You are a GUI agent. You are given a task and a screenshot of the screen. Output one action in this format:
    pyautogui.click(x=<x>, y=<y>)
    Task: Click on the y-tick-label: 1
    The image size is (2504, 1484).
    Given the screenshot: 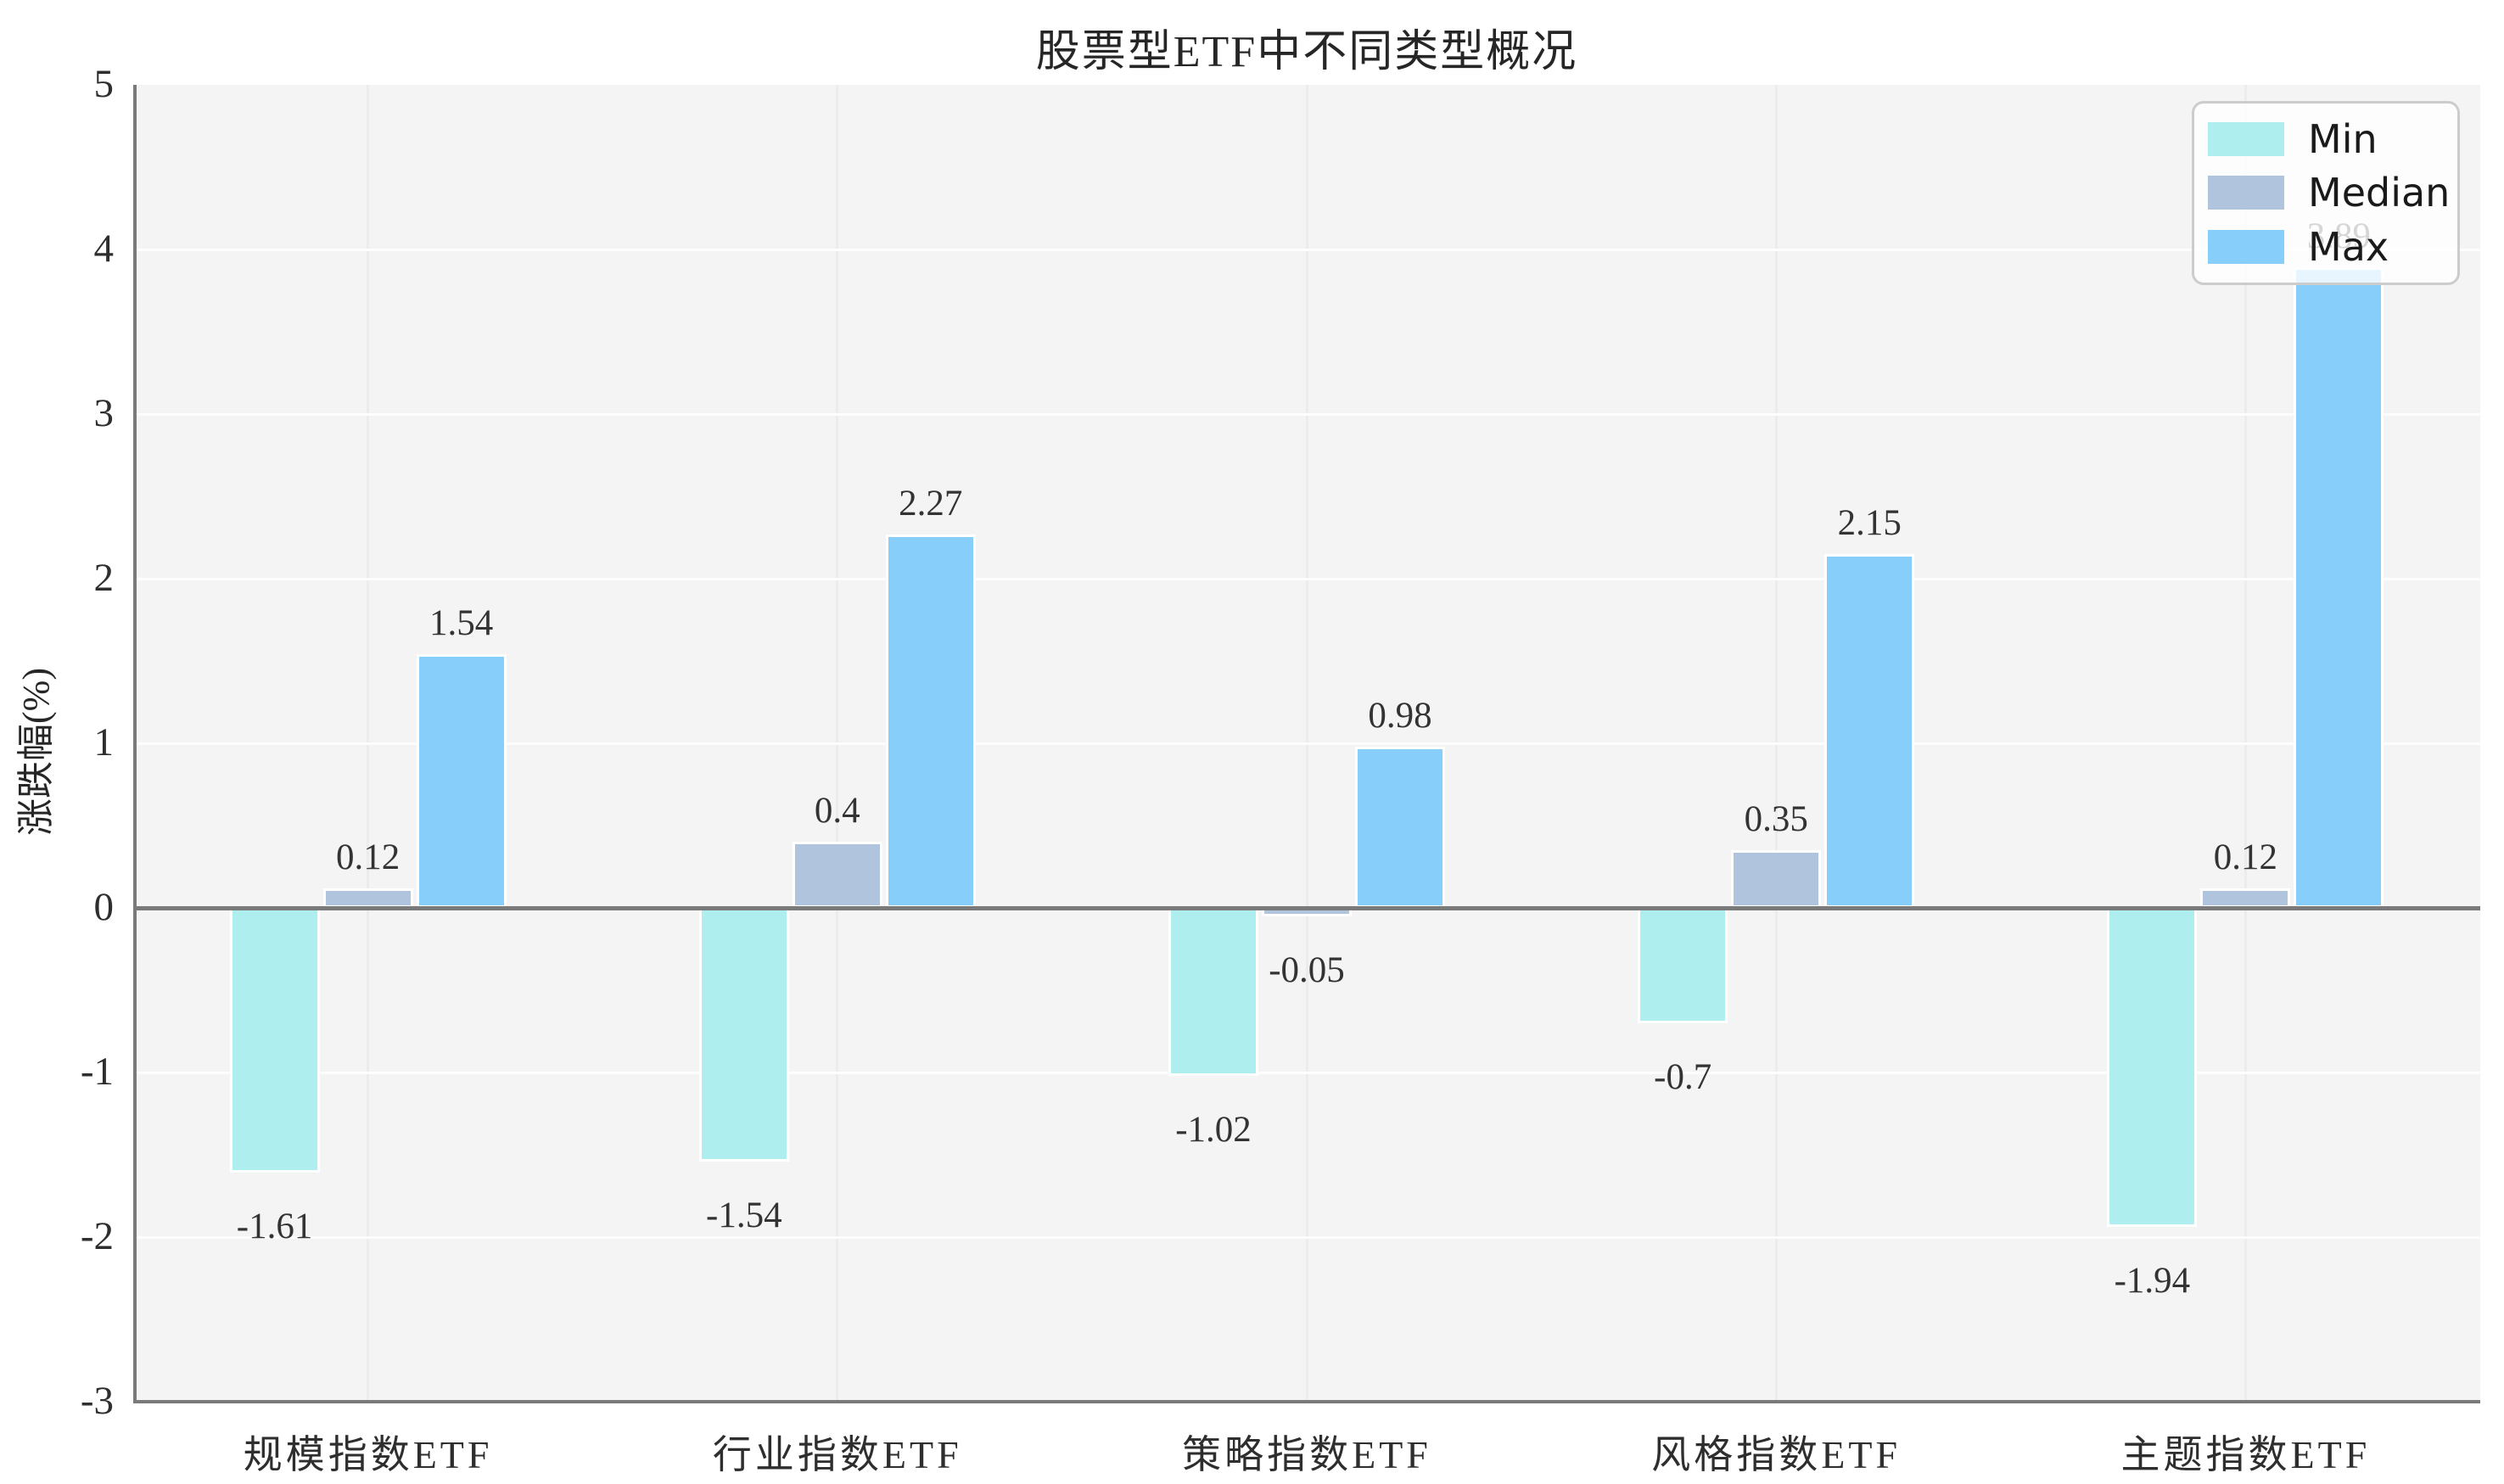 What is the action you would take?
    pyautogui.click(x=104, y=742)
    